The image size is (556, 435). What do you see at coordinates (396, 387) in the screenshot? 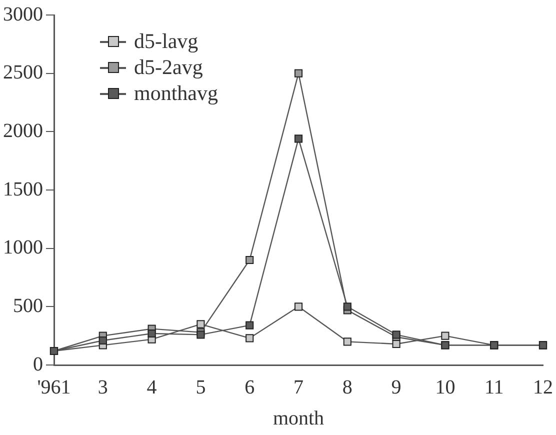
I see `x-tick-label: 9` at bounding box center [396, 387].